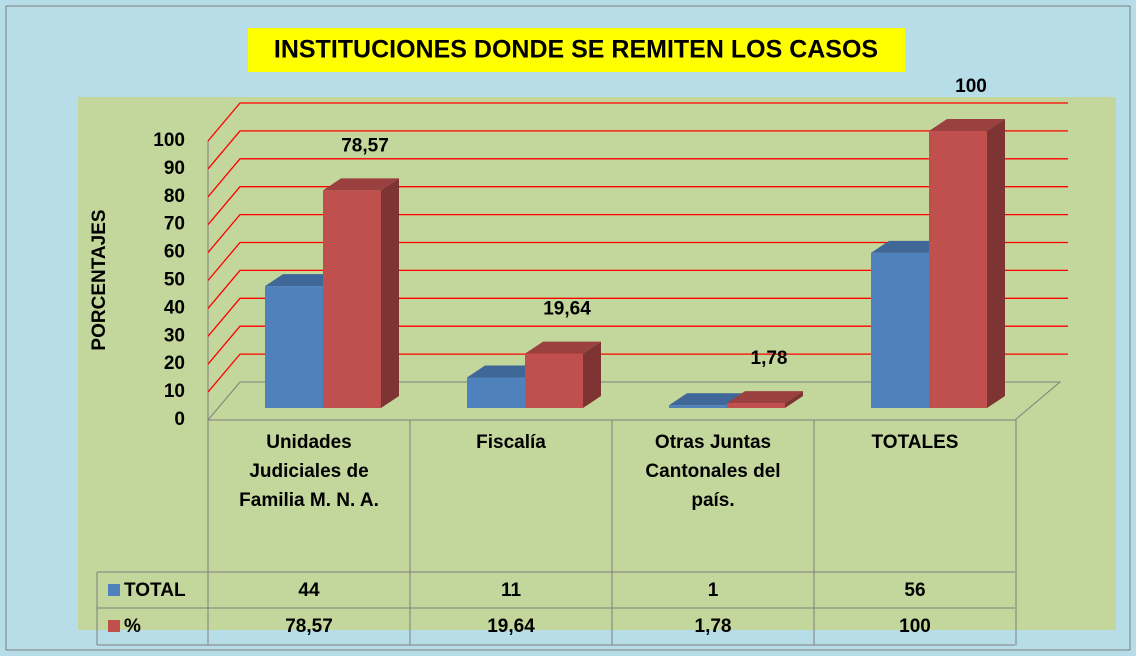  Describe the element at coordinates (174, 280) in the screenshot. I see `y-tick-label: 50` at that location.